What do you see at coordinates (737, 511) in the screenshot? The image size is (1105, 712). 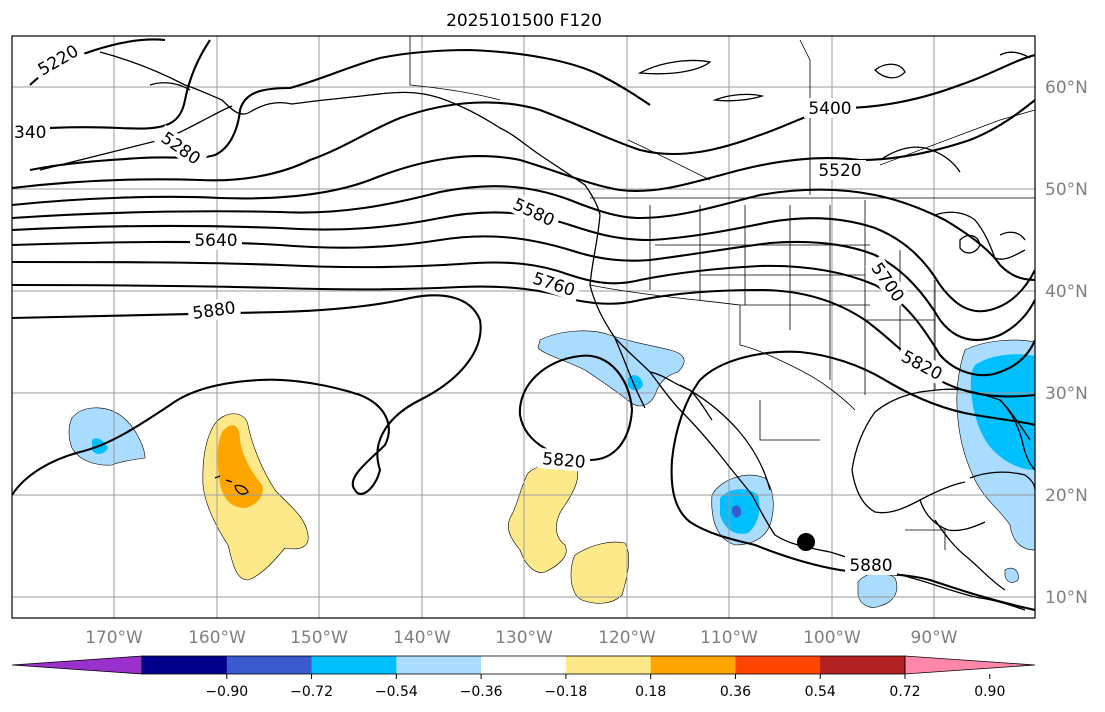 I see `strong-negative-mexico-coast` at bounding box center [737, 511].